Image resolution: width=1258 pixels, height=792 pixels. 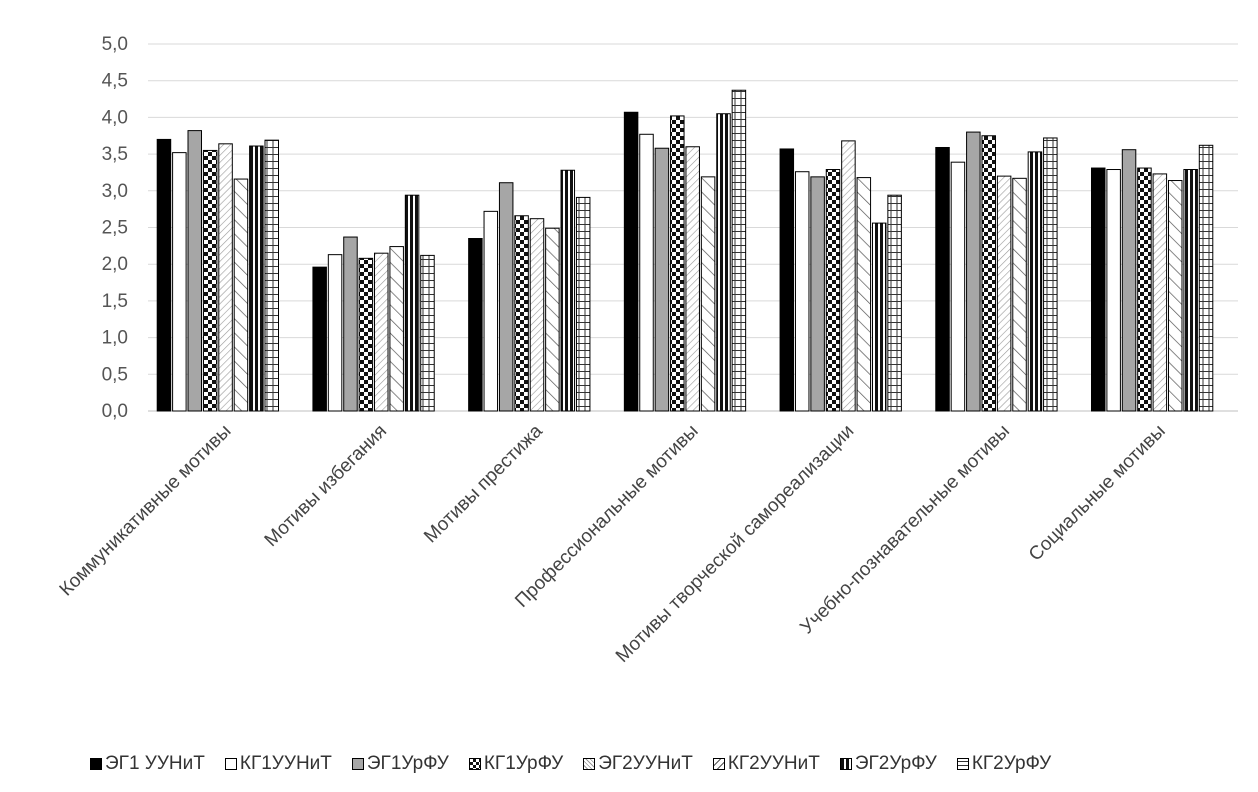 I want to click on legend-item: ЭГ1 УУНиТ, so click(x=147, y=764).